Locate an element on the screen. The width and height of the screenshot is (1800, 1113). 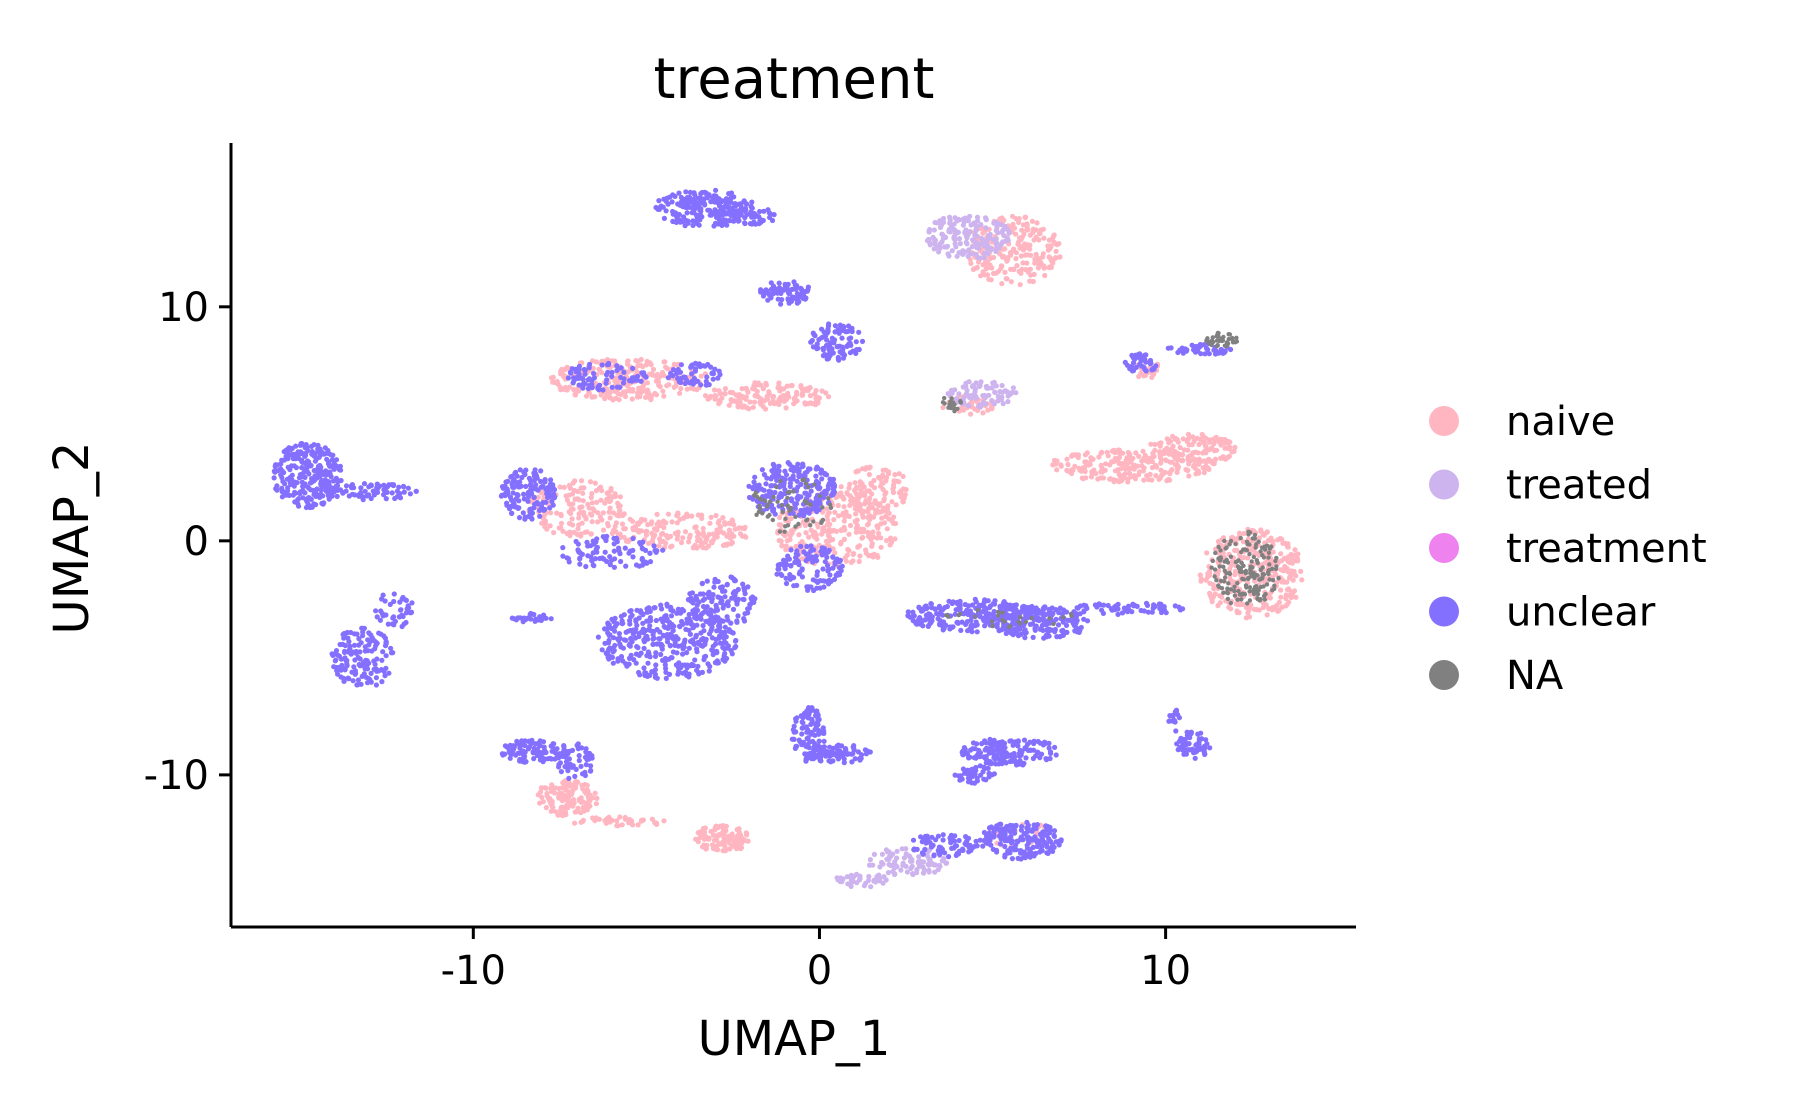
chart-title: treatment is located at coordinates (794, 79).